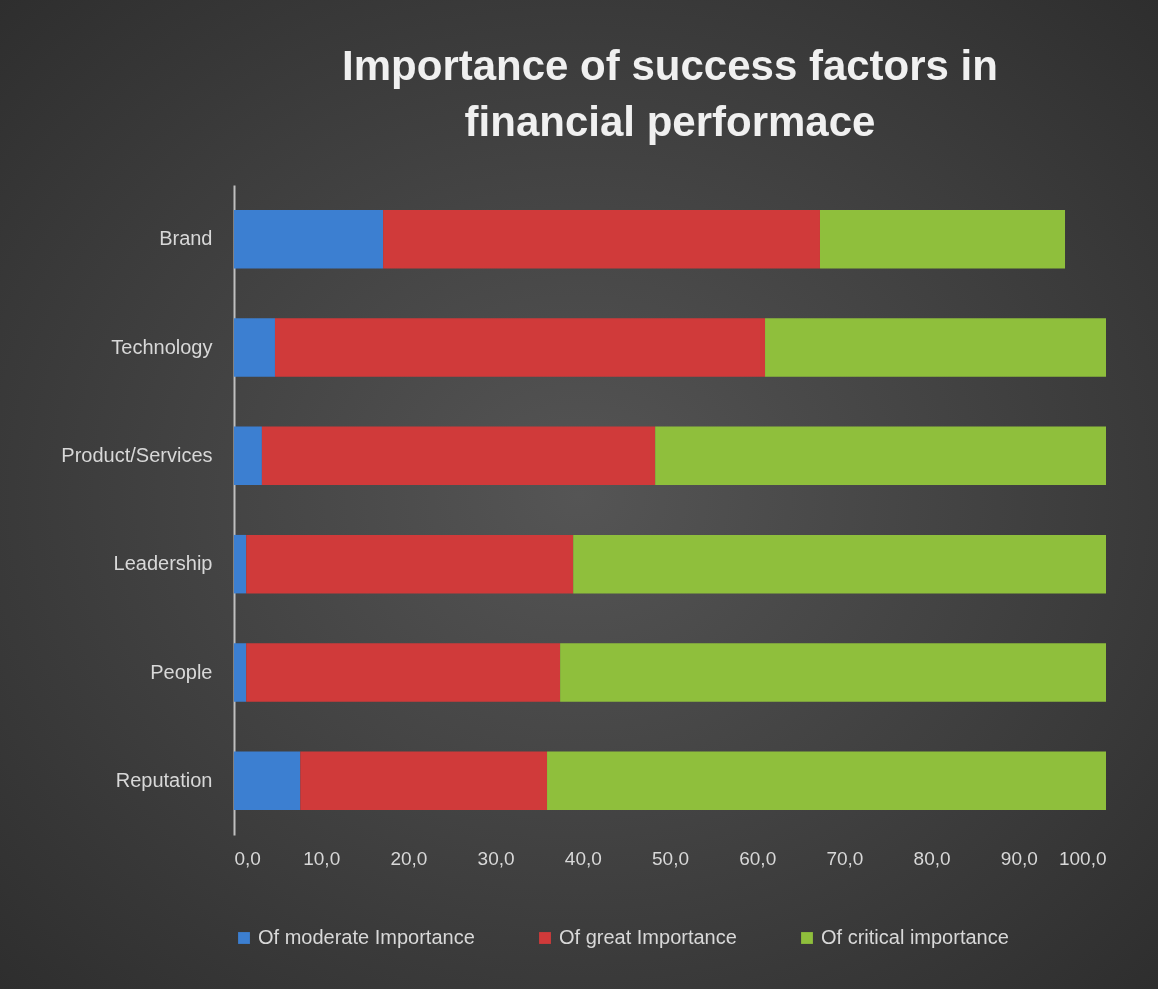 This screenshot has height=989, width=1158. I want to click on y-tick-label: Reputation, so click(164, 779).